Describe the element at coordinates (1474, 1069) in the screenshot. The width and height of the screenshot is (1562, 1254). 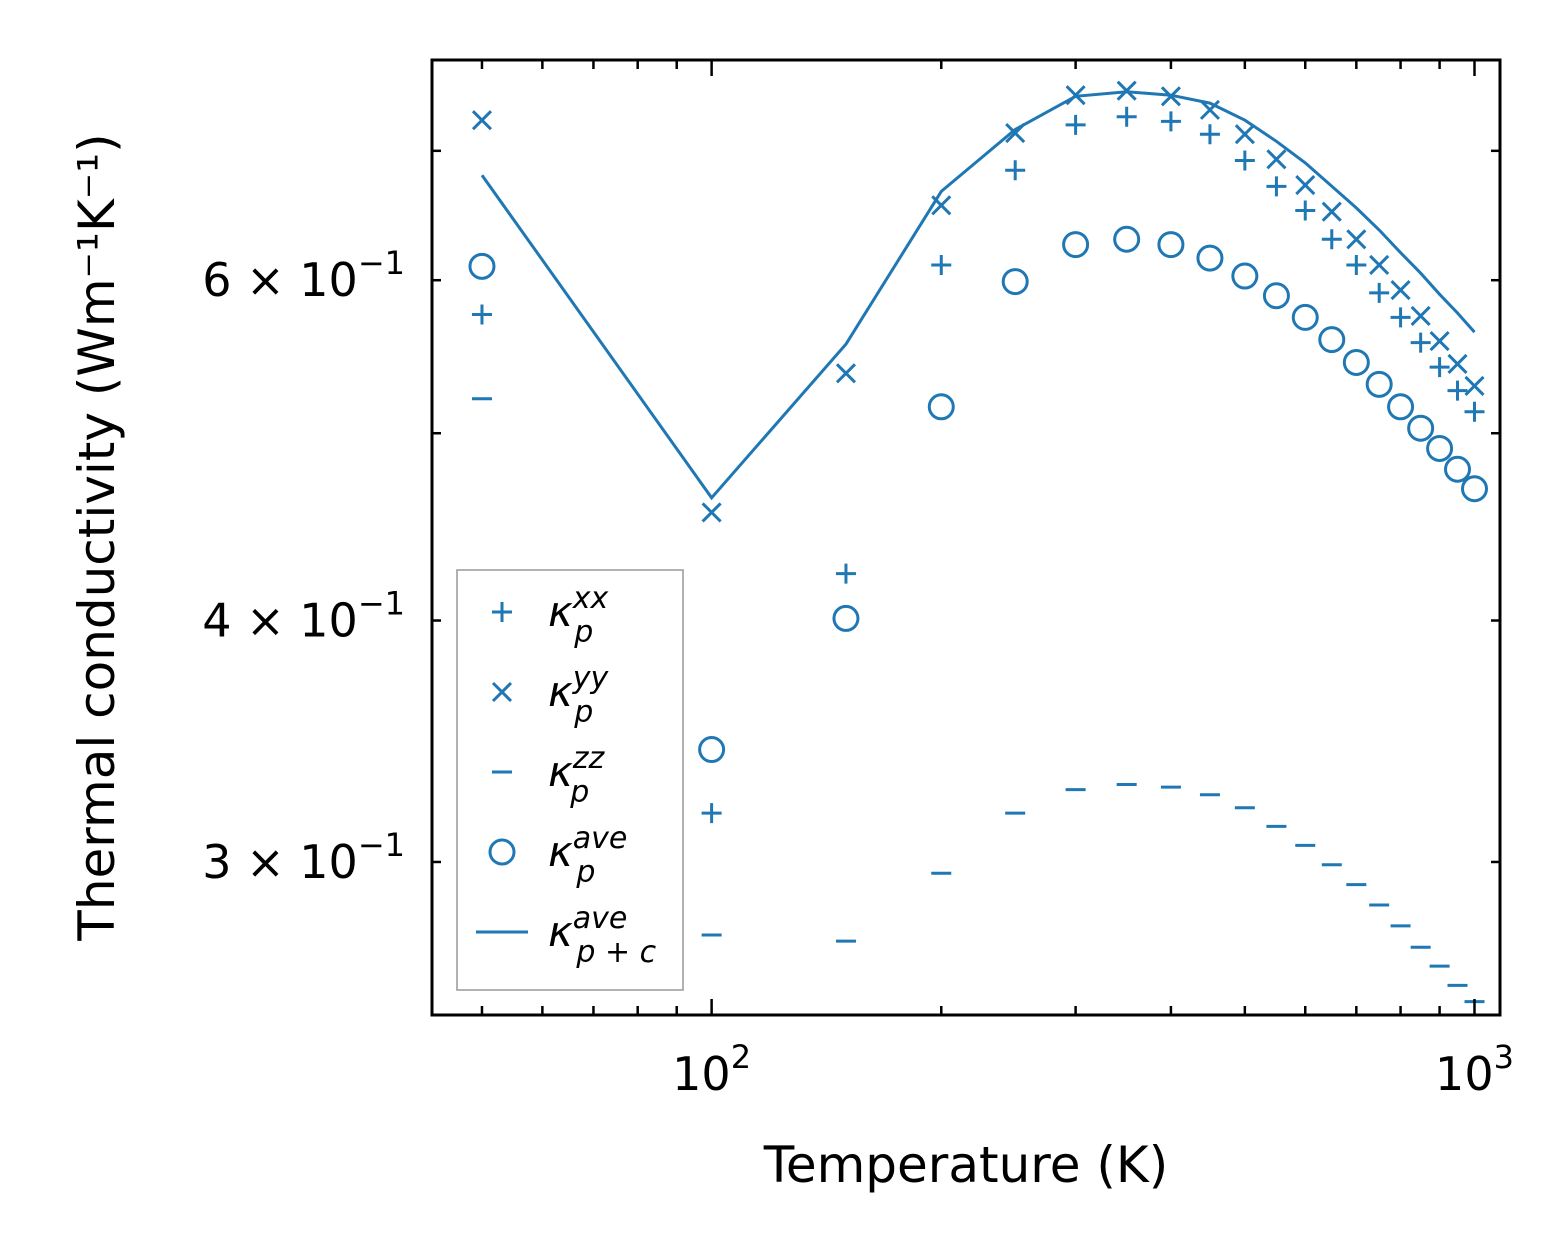
I see `x-tick-label: 10³` at that location.